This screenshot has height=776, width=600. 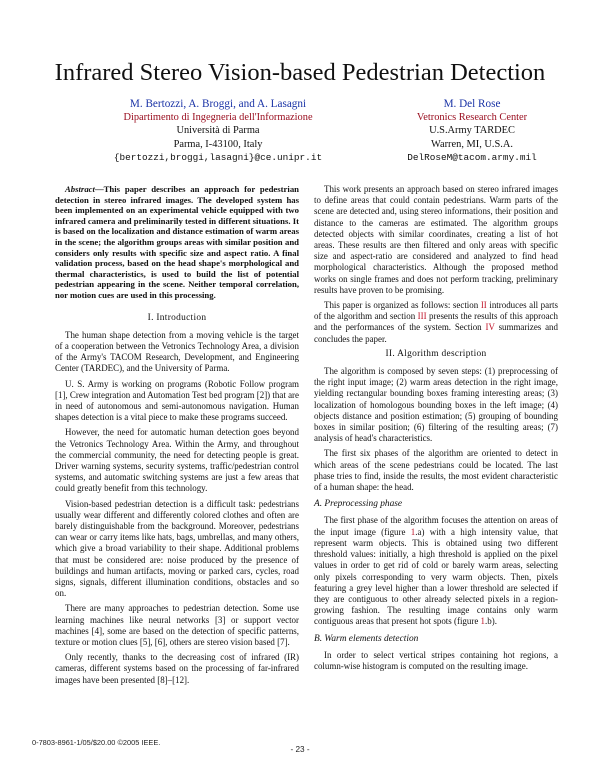 I want to click on authors-left-city: Parma, I-43100, Italy, so click(x=218, y=144).